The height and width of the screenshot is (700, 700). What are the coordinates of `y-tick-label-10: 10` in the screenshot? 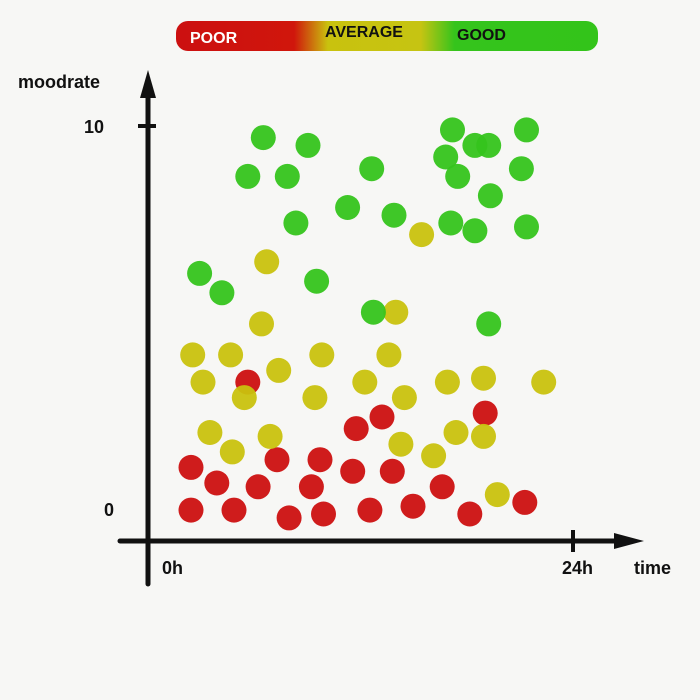 It's located at (94, 127).